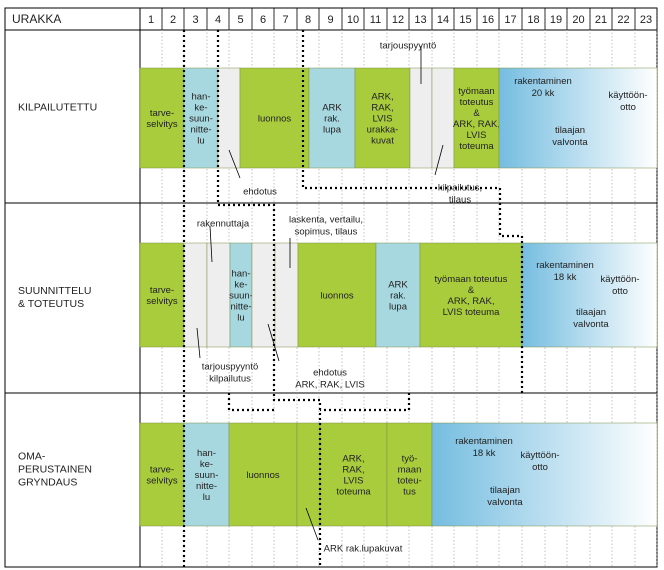 The height and width of the screenshot is (570, 664). I want to click on column-number: 11, so click(375, 20).